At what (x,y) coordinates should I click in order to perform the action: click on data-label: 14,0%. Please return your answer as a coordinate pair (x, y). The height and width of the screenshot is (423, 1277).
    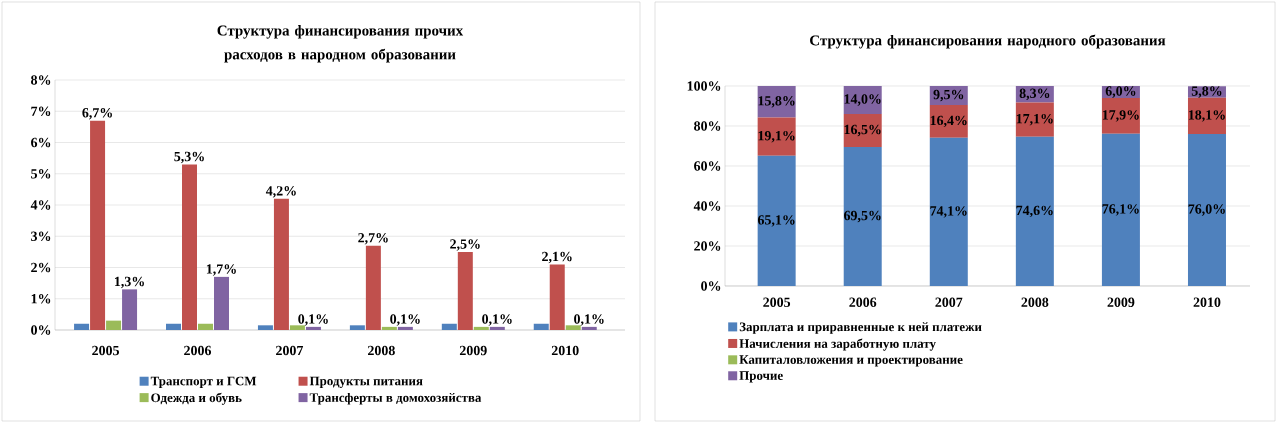
    Looking at the image, I should click on (862, 100).